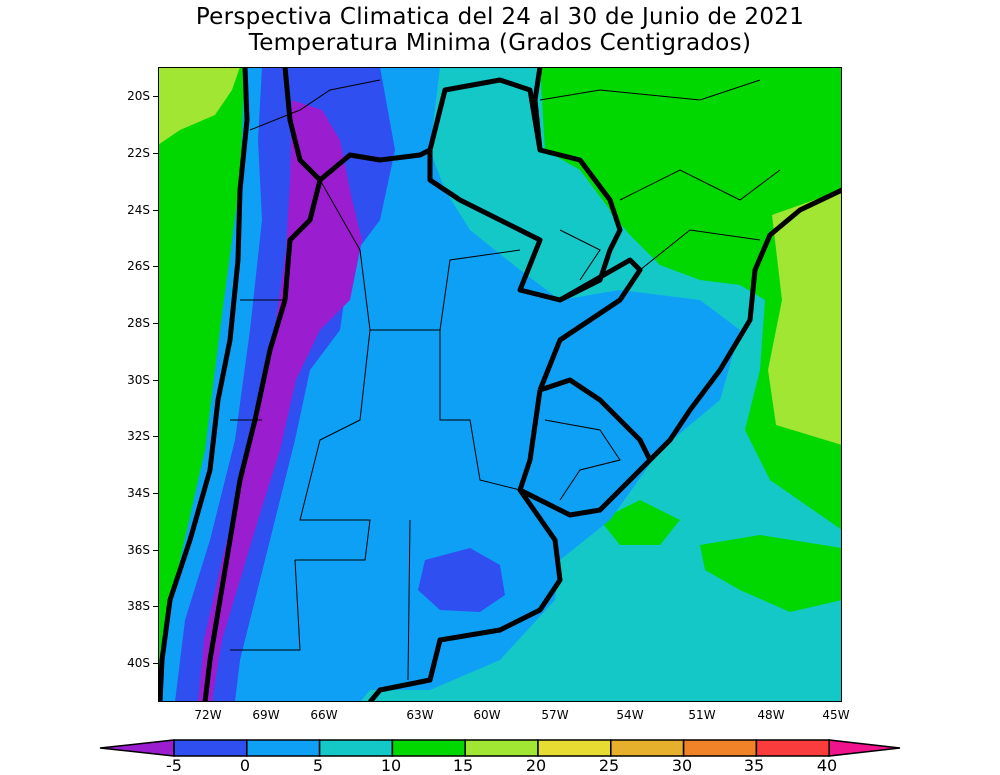  What do you see at coordinates (585, 447) in the screenshot?
I see `uruguay-border` at bounding box center [585, 447].